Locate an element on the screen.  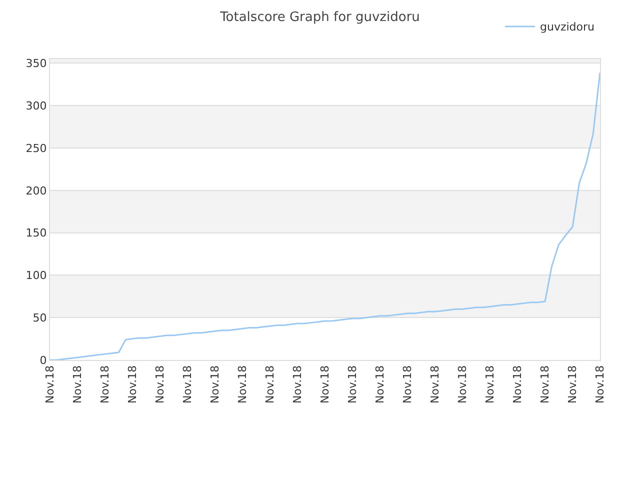
y-tick-label: 300 is located at coordinates (36, 105).